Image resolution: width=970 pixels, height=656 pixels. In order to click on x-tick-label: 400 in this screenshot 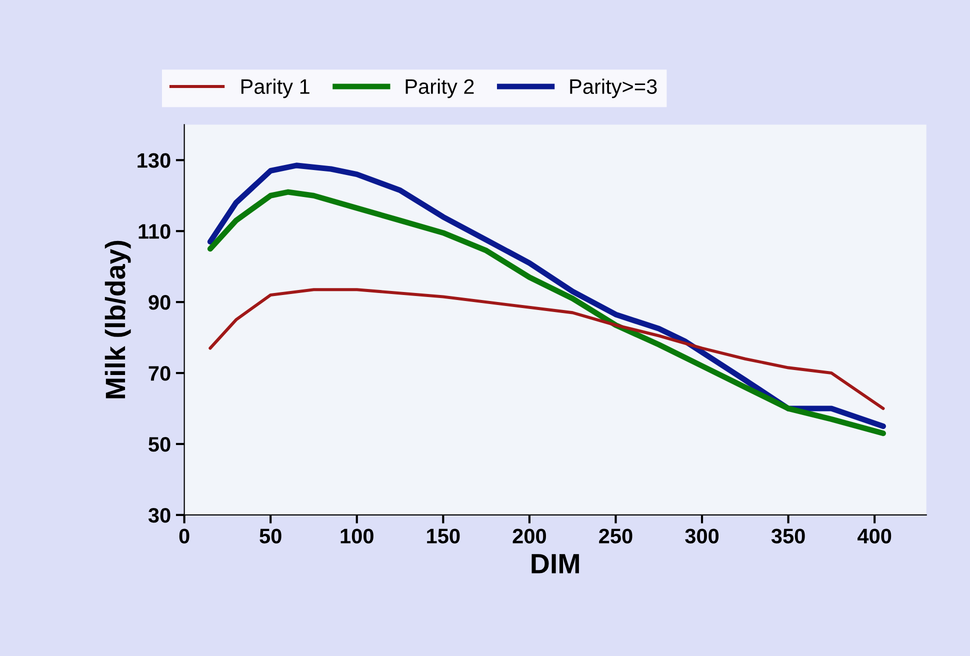, I will do `click(875, 536)`.